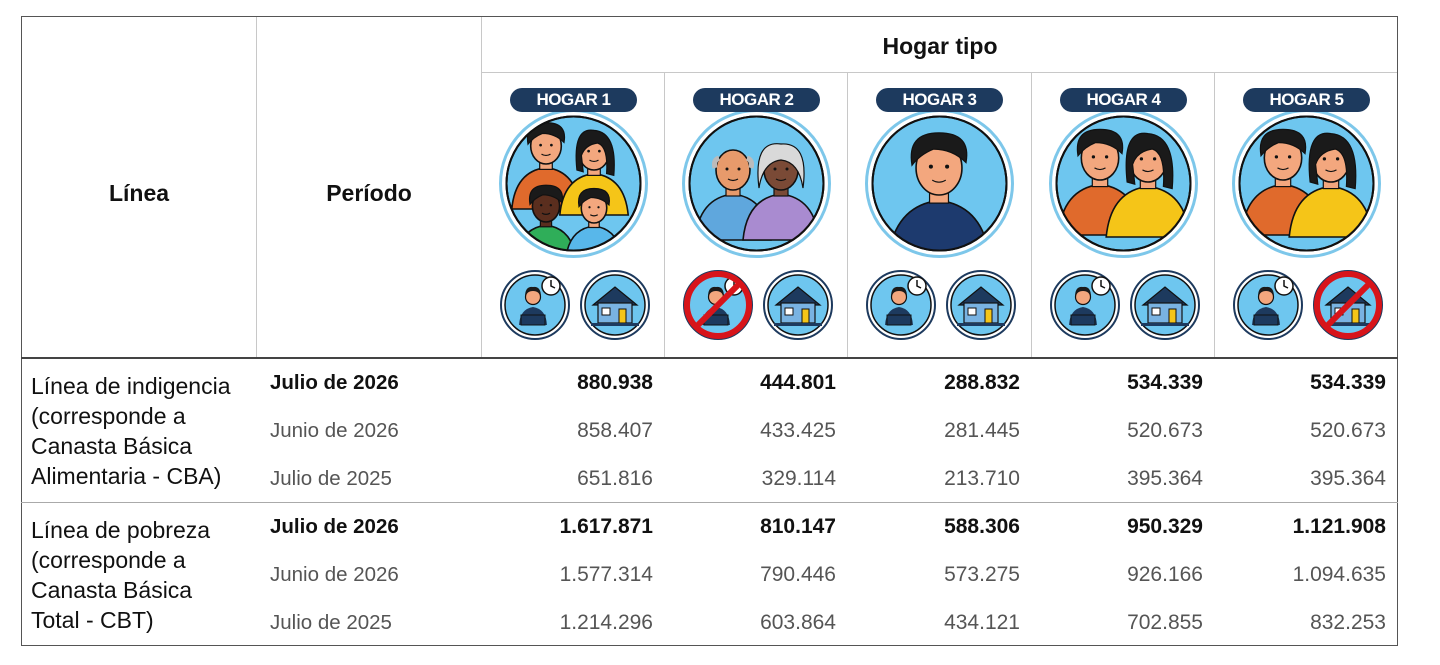  What do you see at coordinates (798, 526) in the screenshot?
I see `value-cell-hogar-2: 810.147` at bounding box center [798, 526].